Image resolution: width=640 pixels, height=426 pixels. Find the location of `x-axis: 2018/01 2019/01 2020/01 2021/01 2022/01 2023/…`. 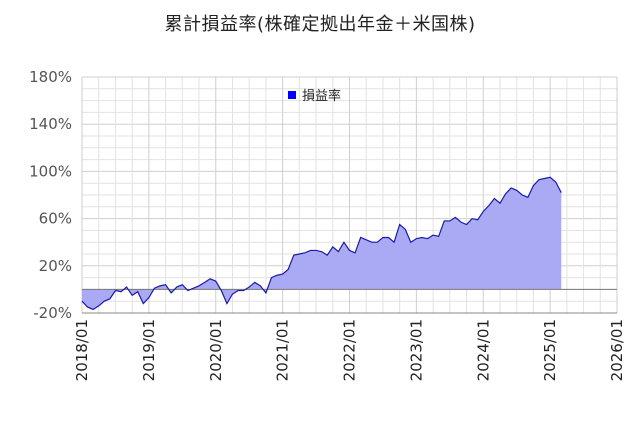

x-axis: 2018/01 2019/01 2020/01 2021/01 2022/01 2023/… is located at coordinates (349, 350).